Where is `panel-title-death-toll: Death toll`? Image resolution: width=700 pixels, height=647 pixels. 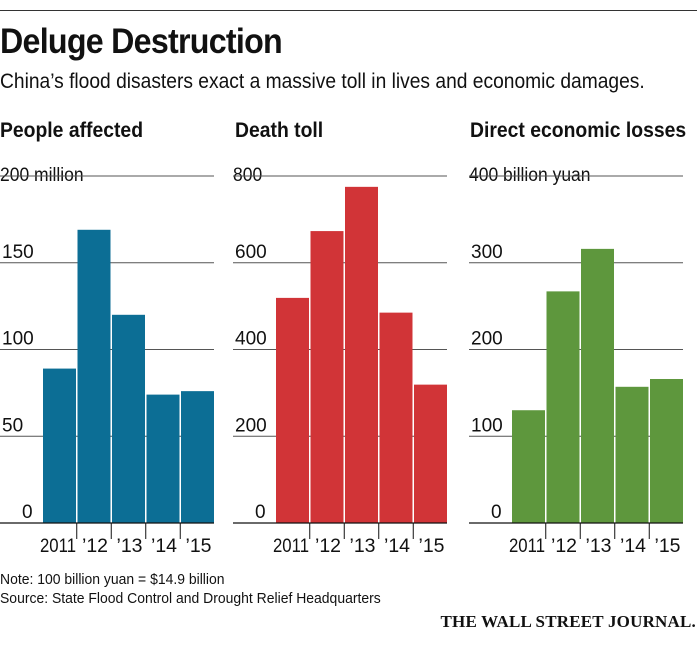
panel-title-death-toll: Death toll is located at coordinates (279, 130).